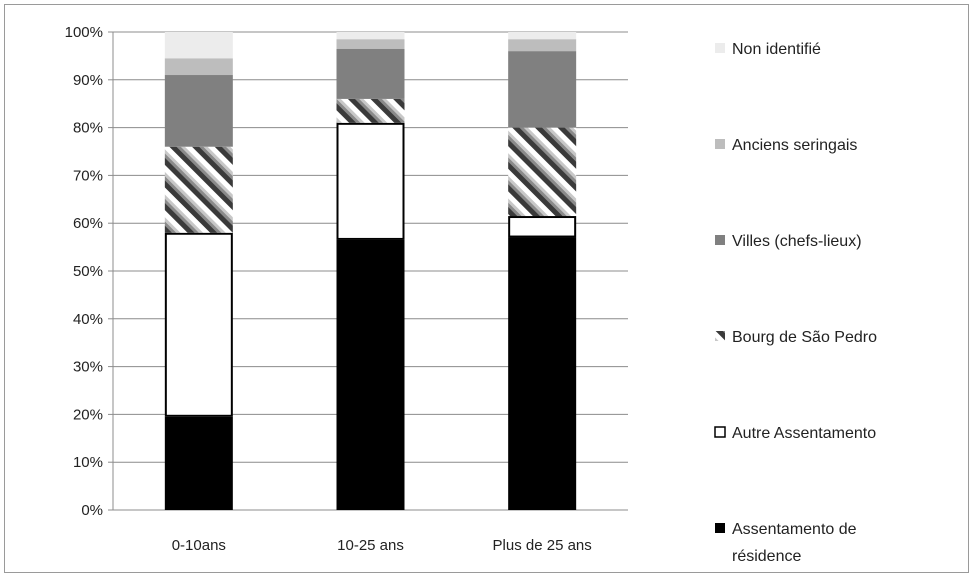 Image resolution: width=975 pixels, height=579 pixels. I want to click on y-tick-label: 80%, so click(88, 128).